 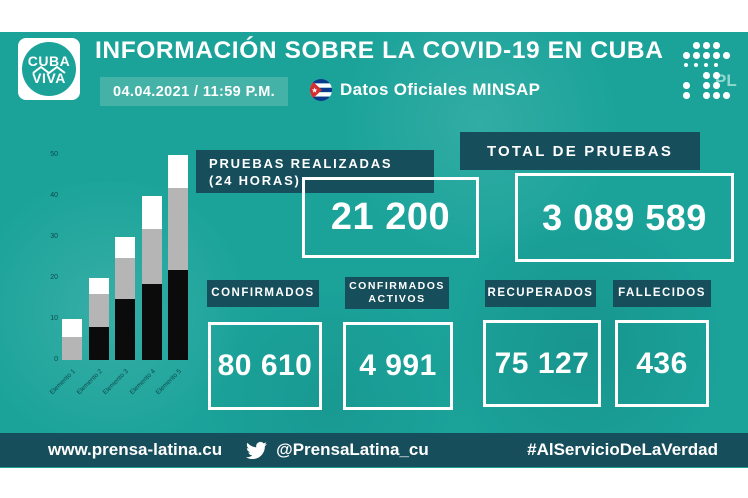 I want to click on pl-logo-text: PL, so click(x=726, y=80).